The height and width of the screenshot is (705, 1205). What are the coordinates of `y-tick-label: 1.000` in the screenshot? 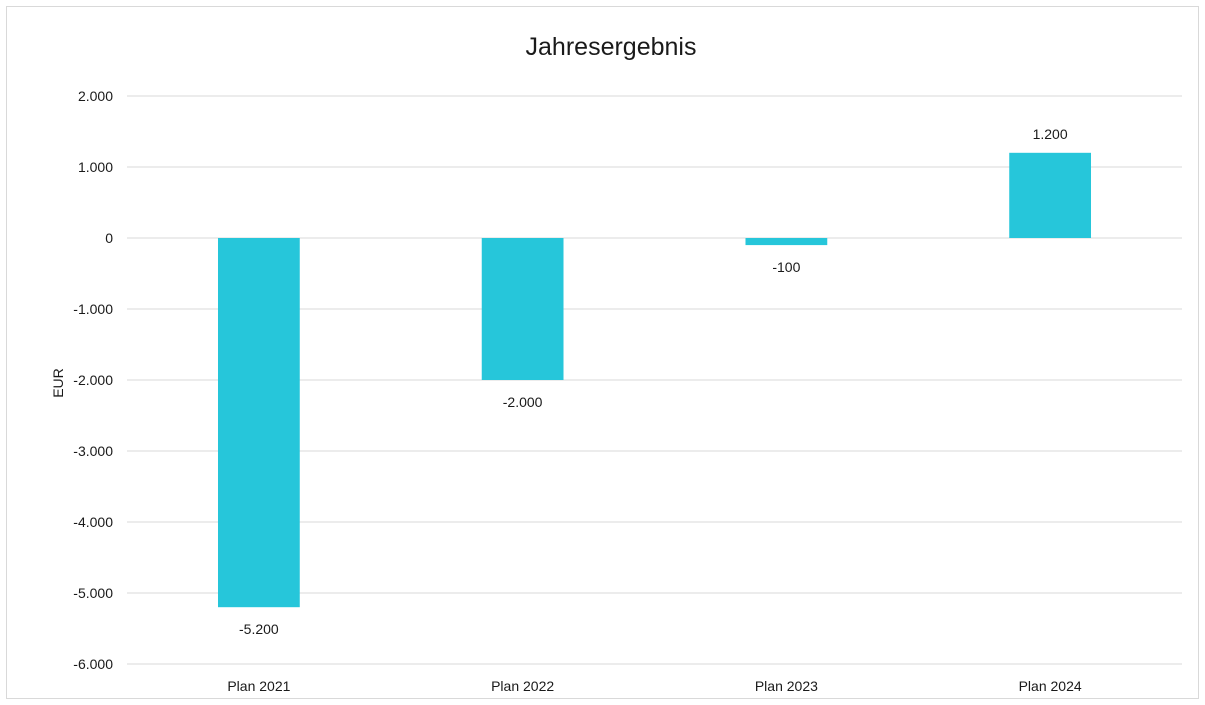 It's located at (95, 167).